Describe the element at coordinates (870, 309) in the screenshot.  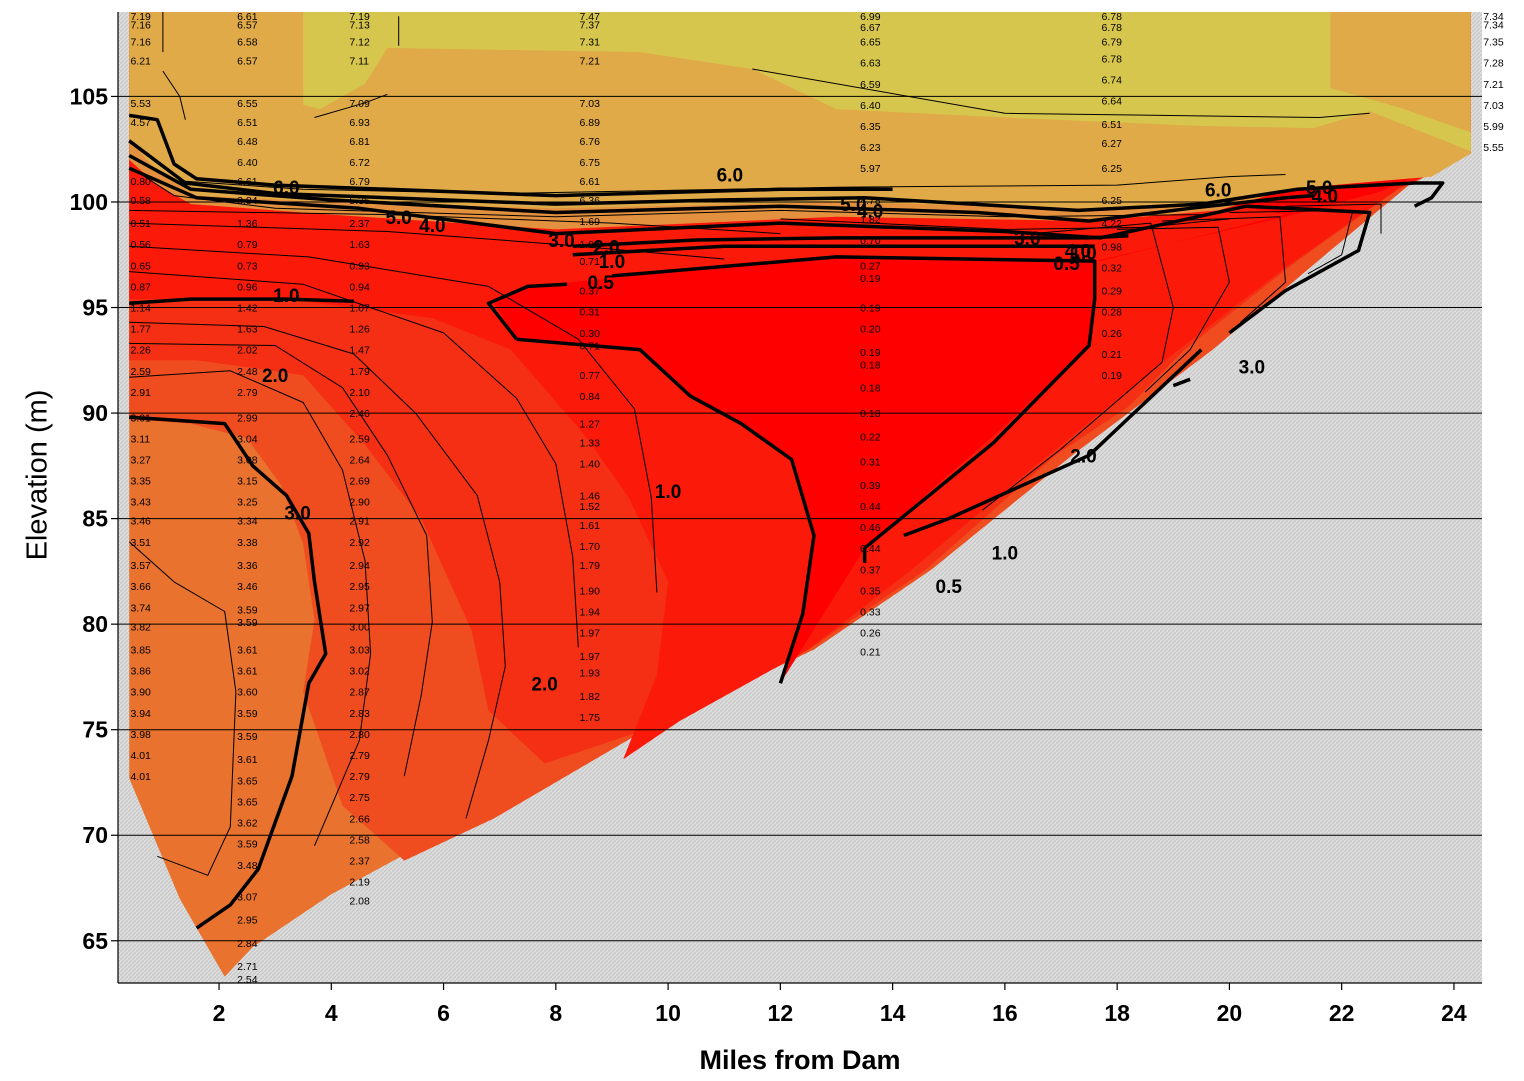
I see `data-value-label: 0.19` at that location.